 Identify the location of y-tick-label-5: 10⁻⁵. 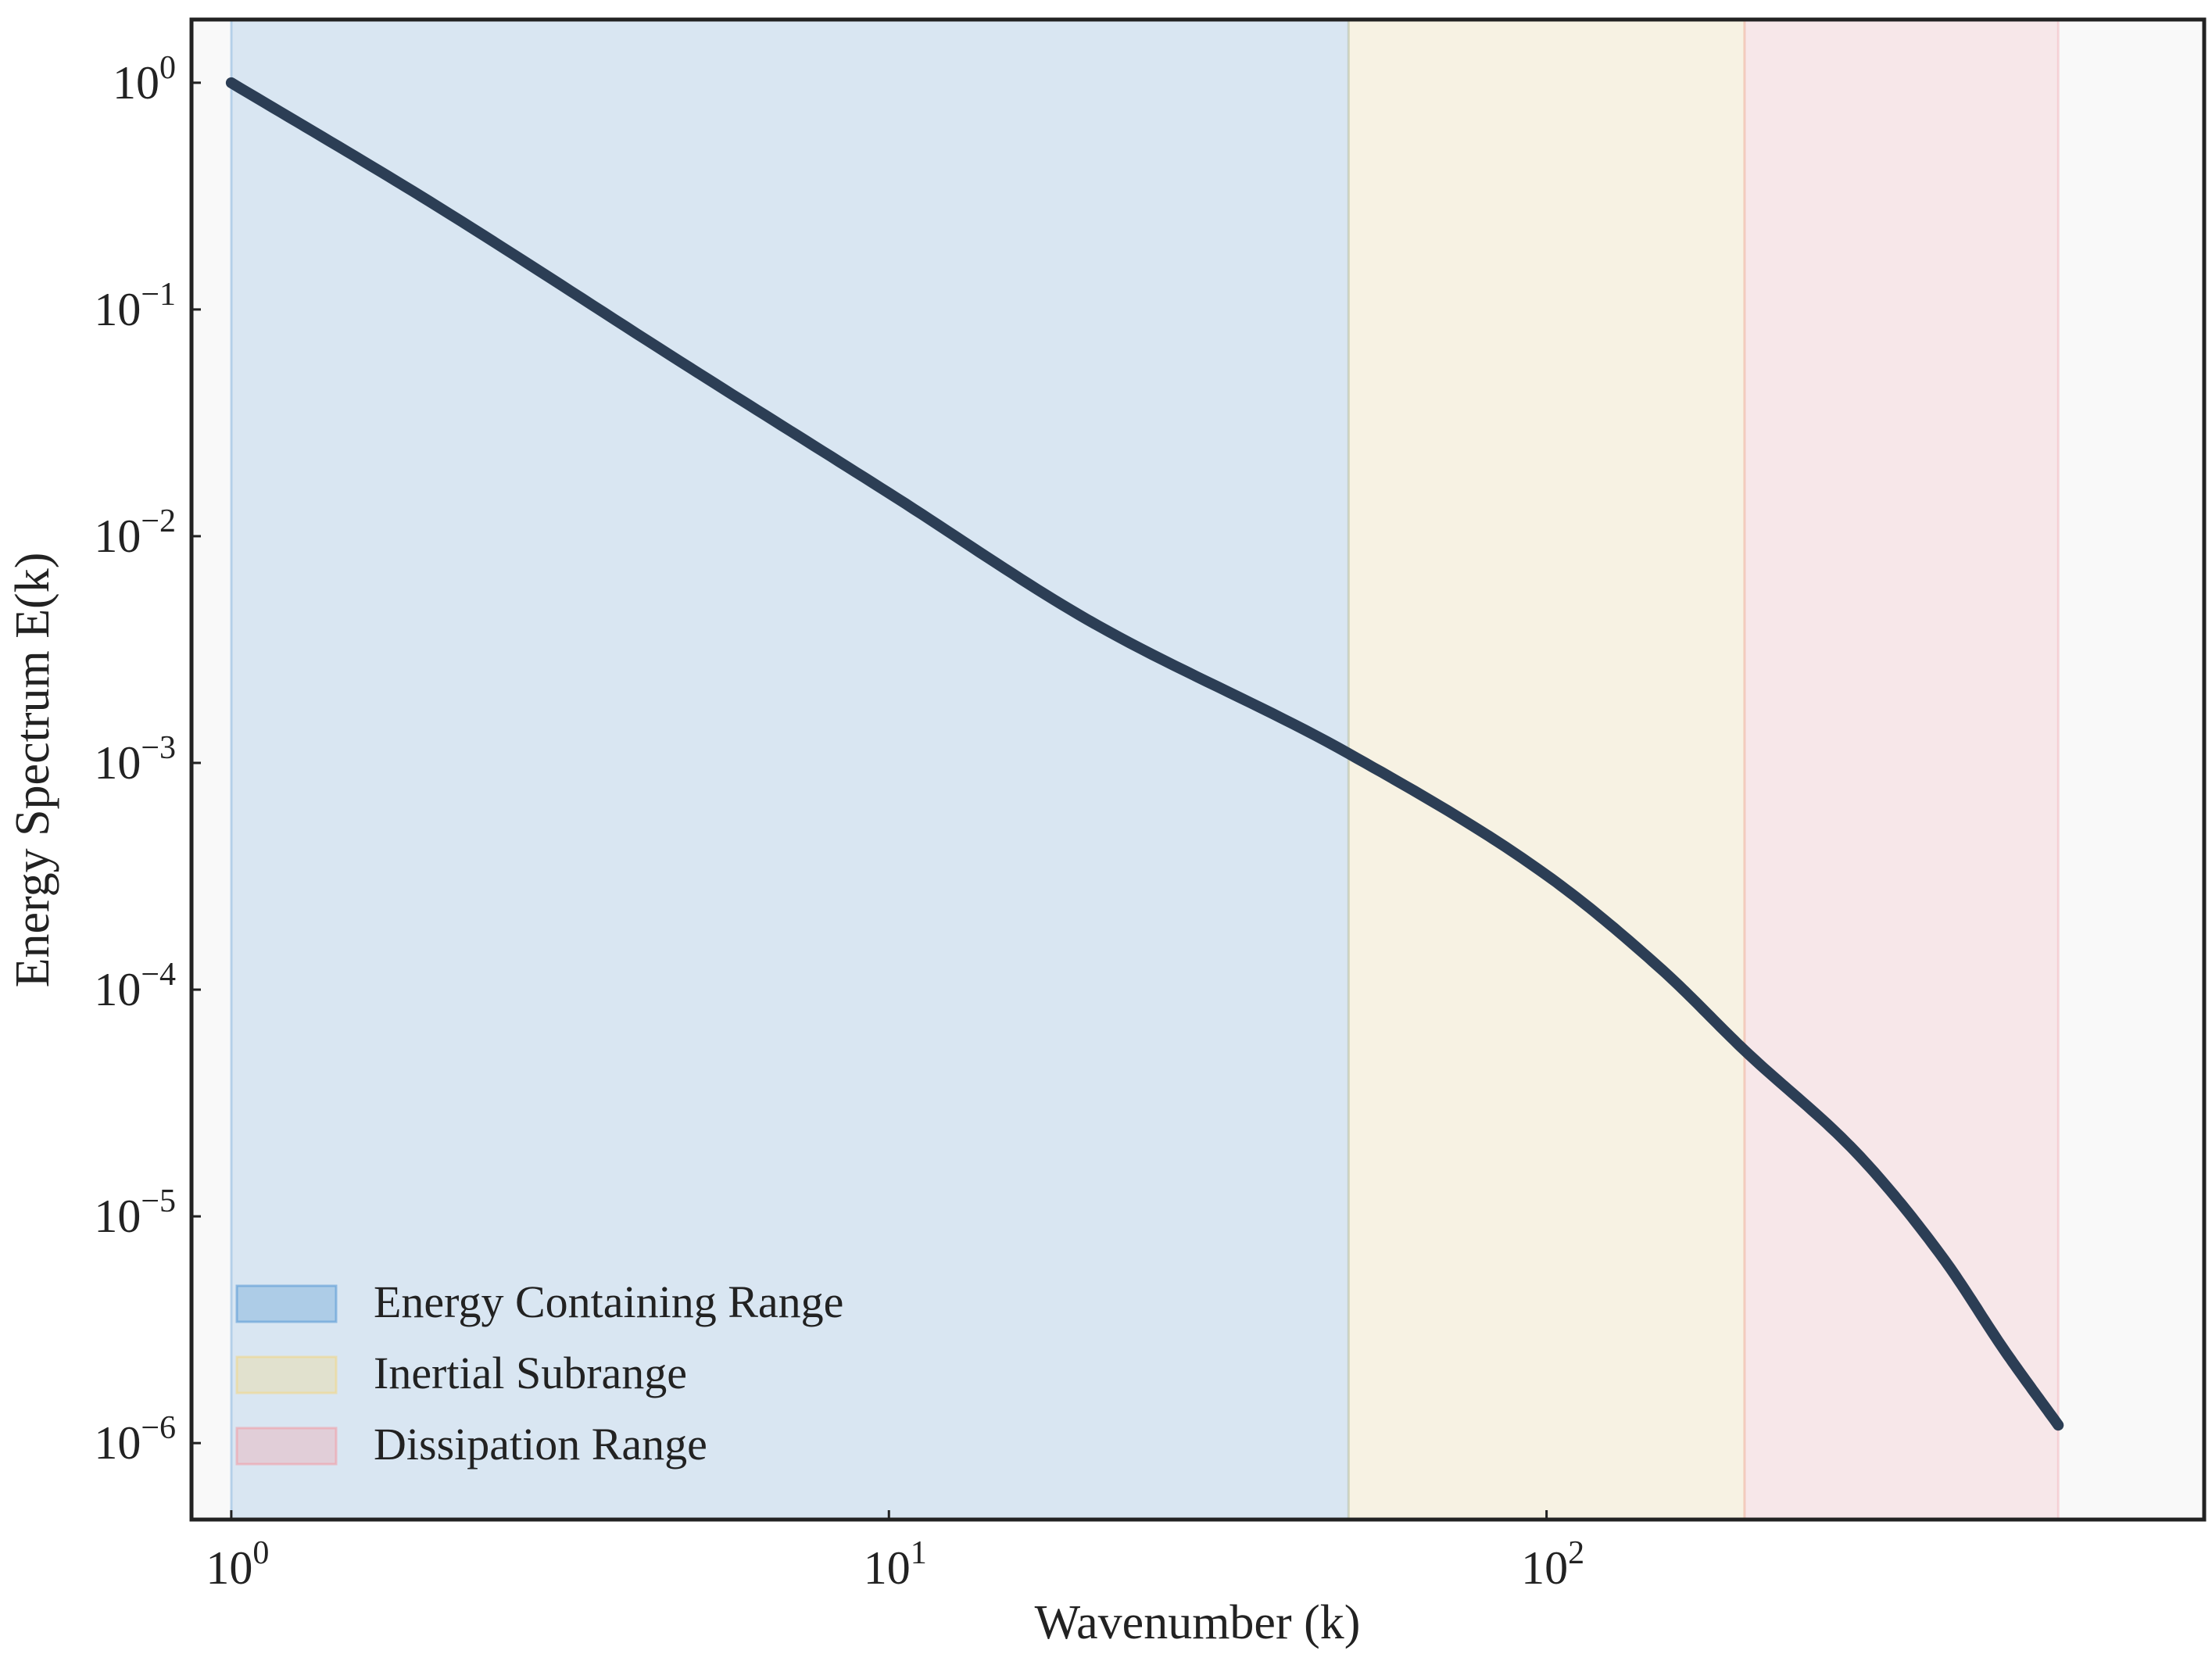
(135, 1212).